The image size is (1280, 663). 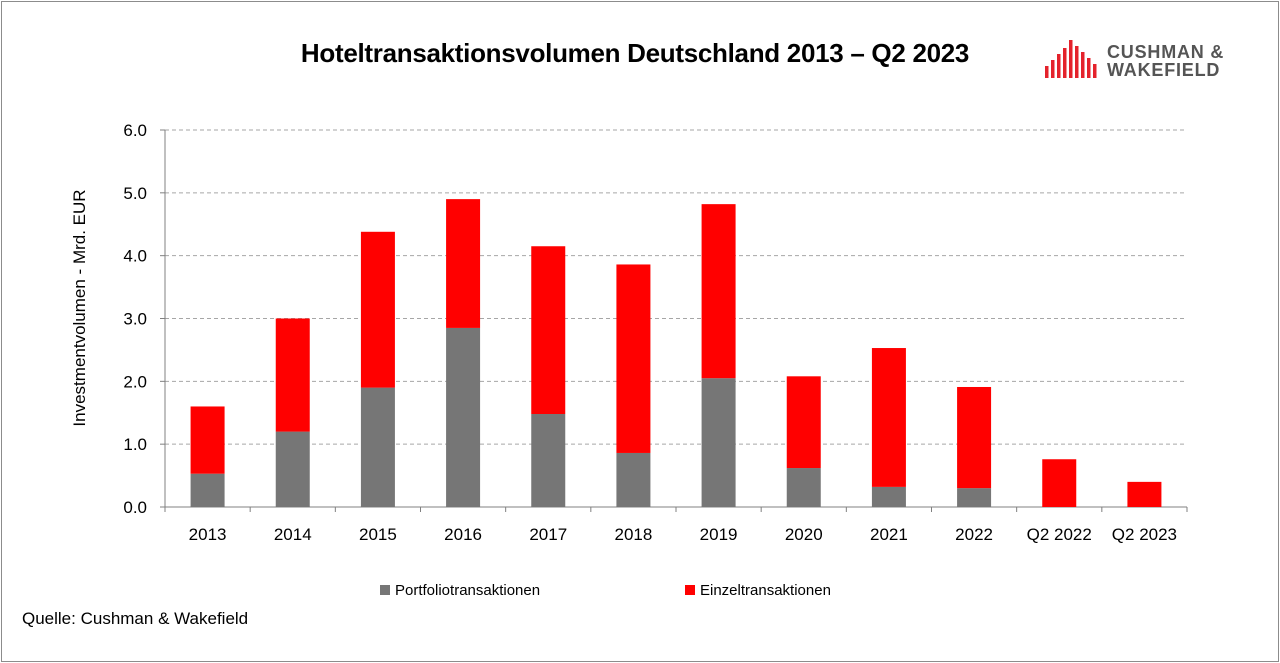 I want to click on y-tick-label: 6.0, so click(x=135, y=130).